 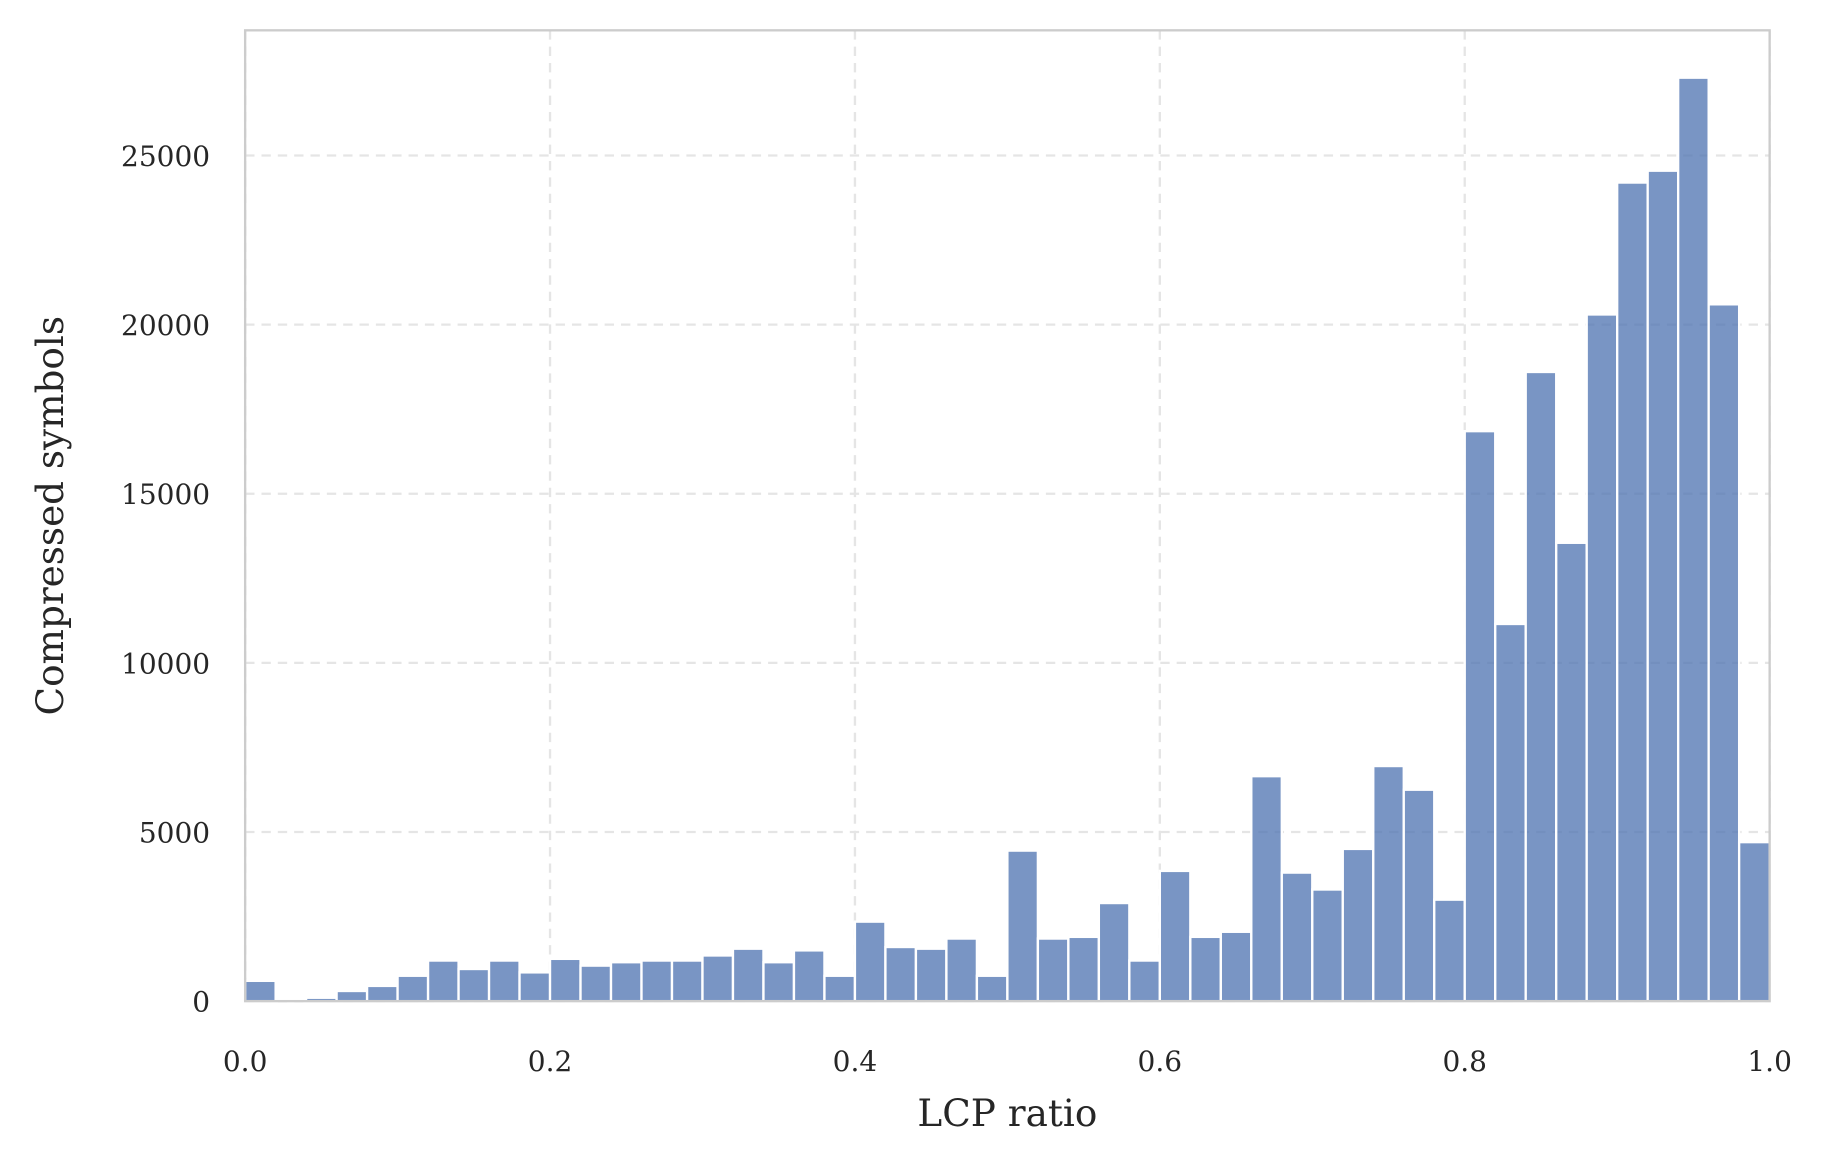 I want to click on x-tick-labels: 0.0 0.2 0.4 0.6 0.8 1.0, so click(x=1007, y=1061).